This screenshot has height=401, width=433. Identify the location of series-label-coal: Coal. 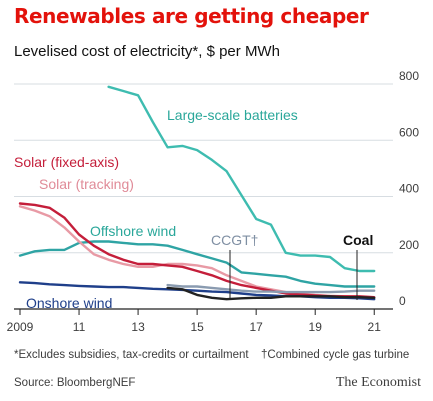
(358, 240).